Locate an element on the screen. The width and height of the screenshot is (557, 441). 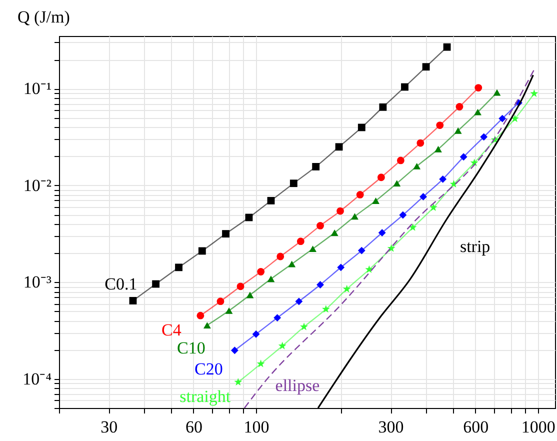
series-label: C4 is located at coordinates (172, 330).